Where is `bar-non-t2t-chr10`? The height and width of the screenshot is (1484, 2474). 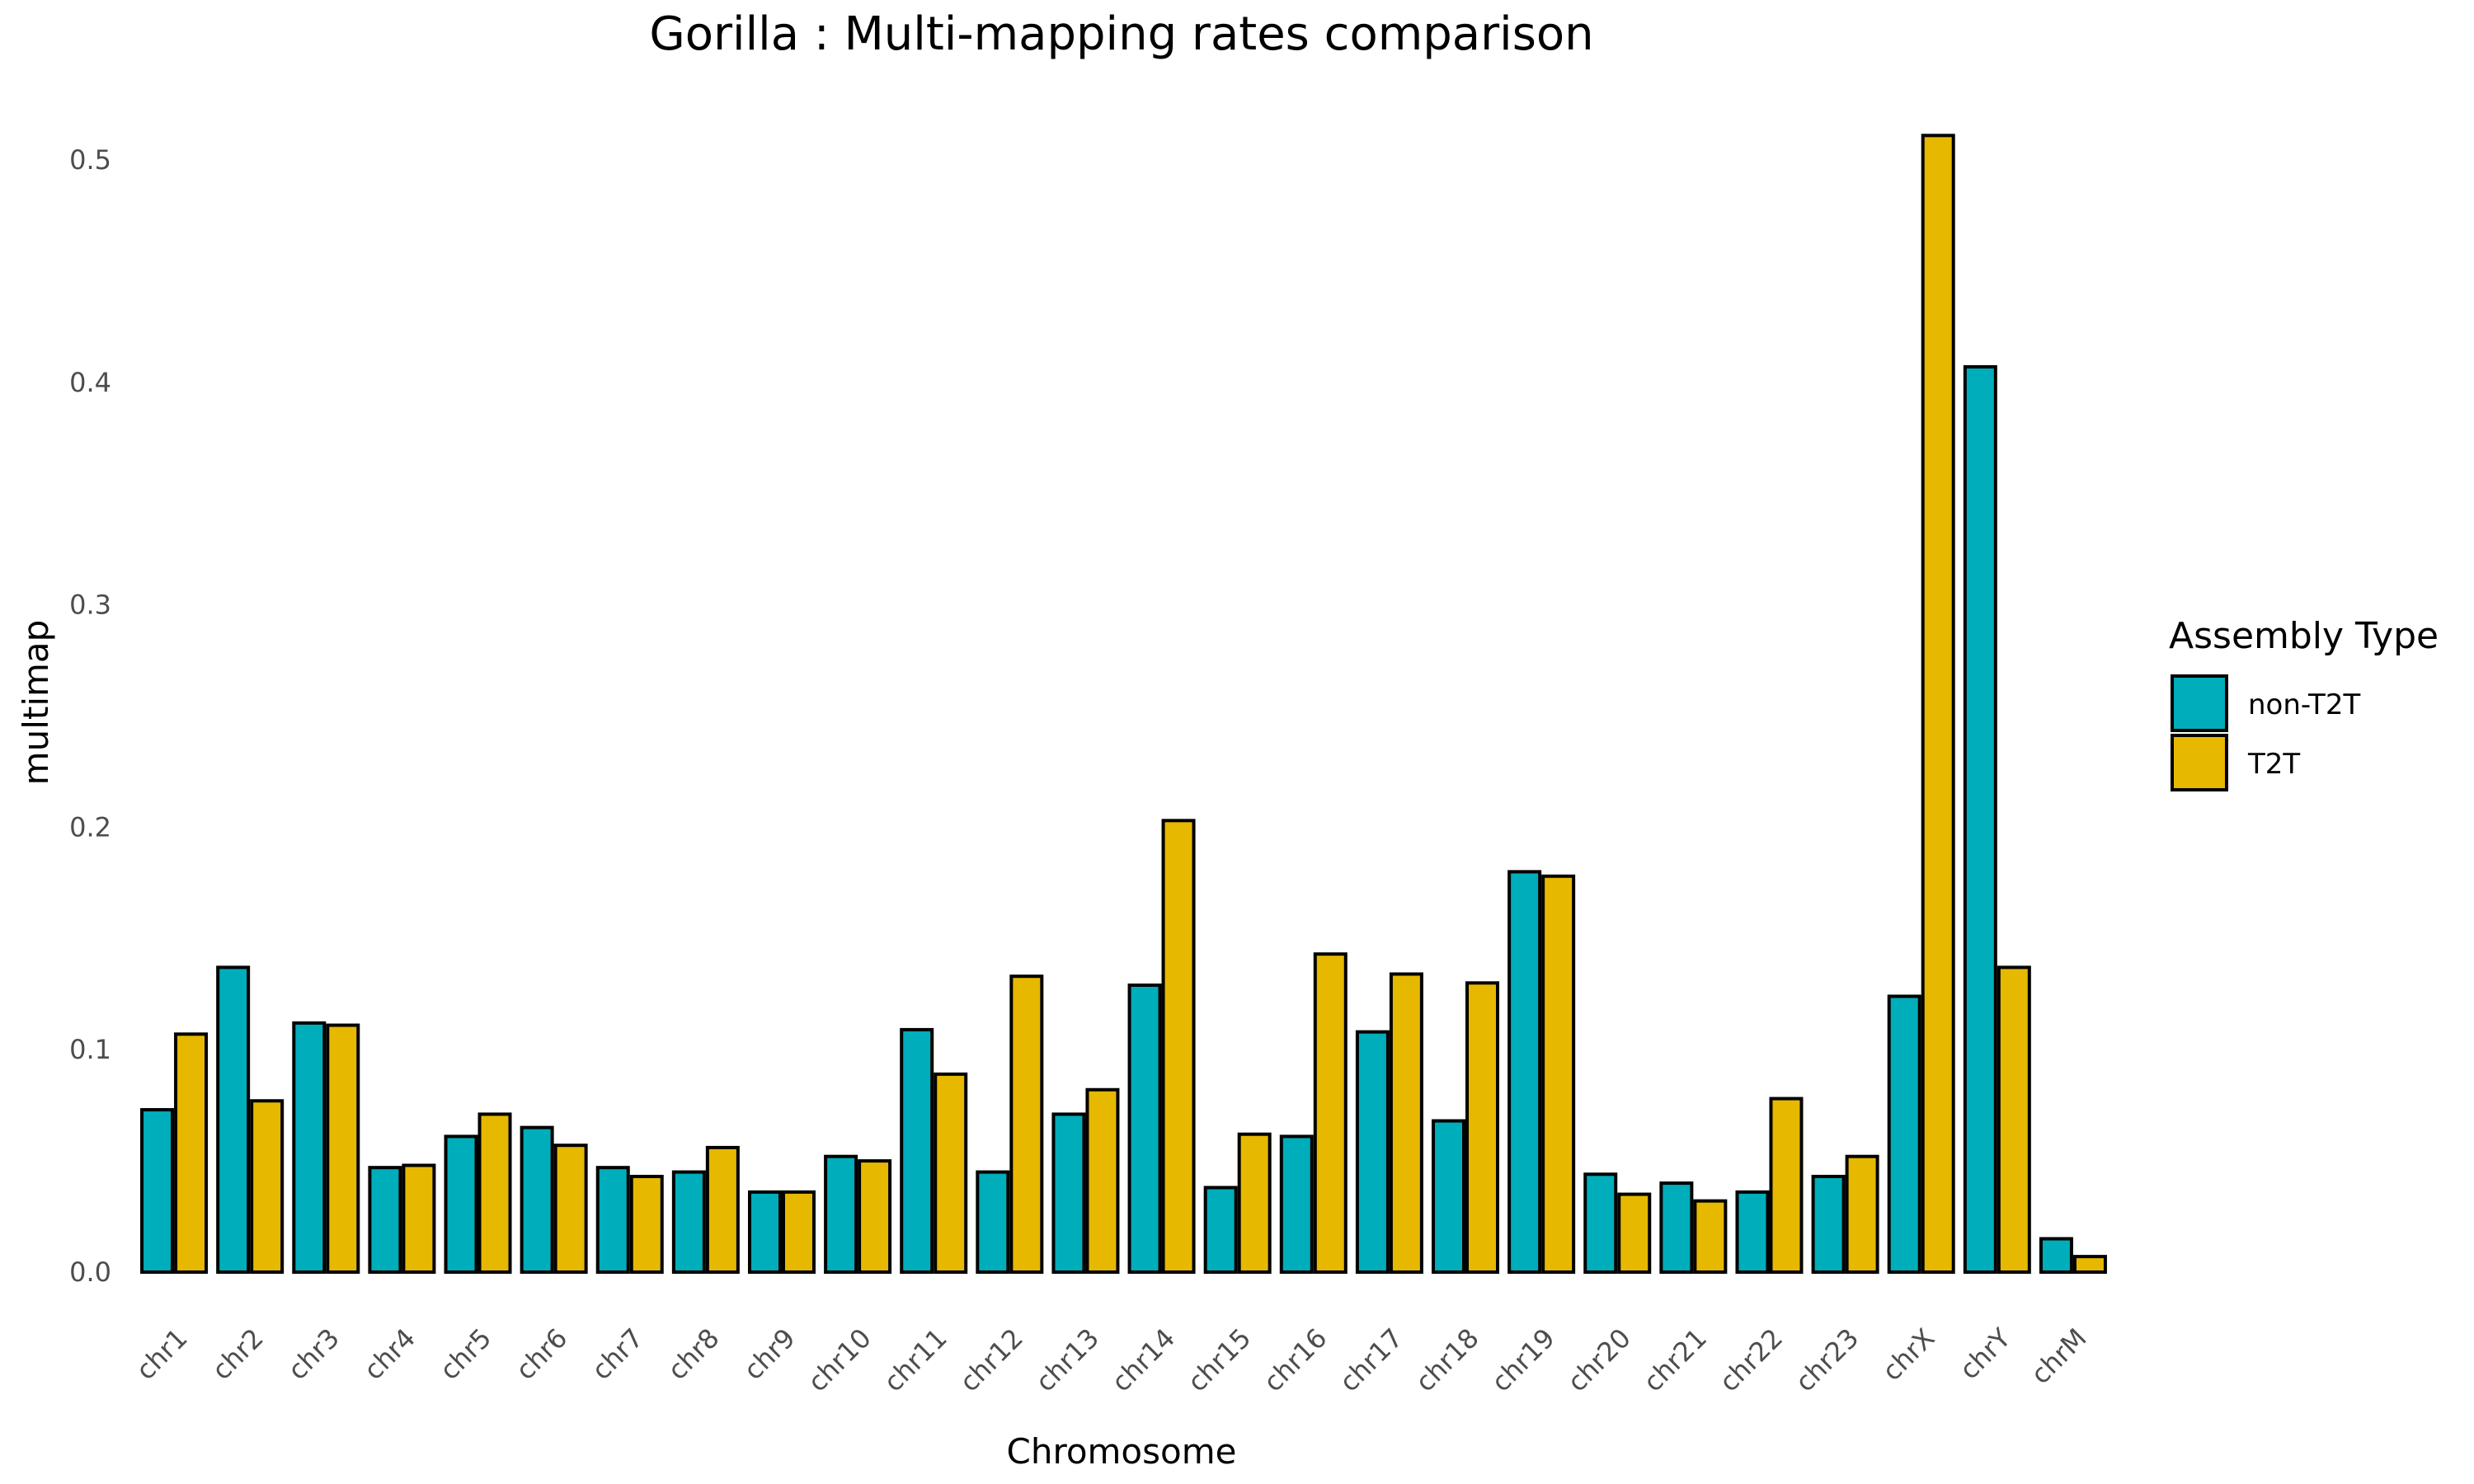 bar-non-t2t-chr10 is located at coordinates (841, 1214).